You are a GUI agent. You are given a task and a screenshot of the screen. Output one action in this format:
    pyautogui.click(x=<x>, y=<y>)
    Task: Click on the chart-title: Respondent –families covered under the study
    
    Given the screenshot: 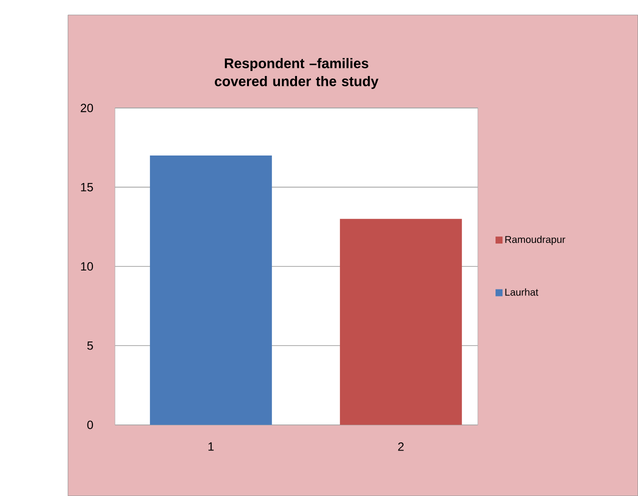 What is the action you would take?
    pyautogui.click(x=296, y=73)
    